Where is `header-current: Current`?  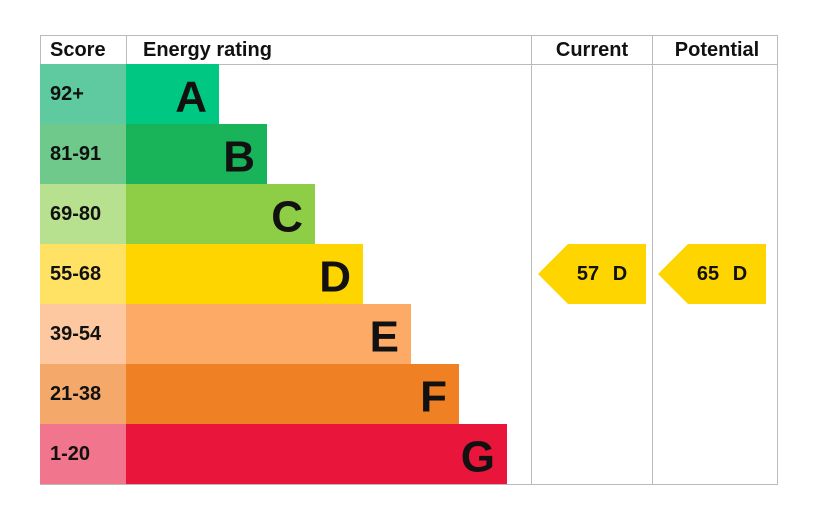
header-current: Current is located at coordinates (592, 50).